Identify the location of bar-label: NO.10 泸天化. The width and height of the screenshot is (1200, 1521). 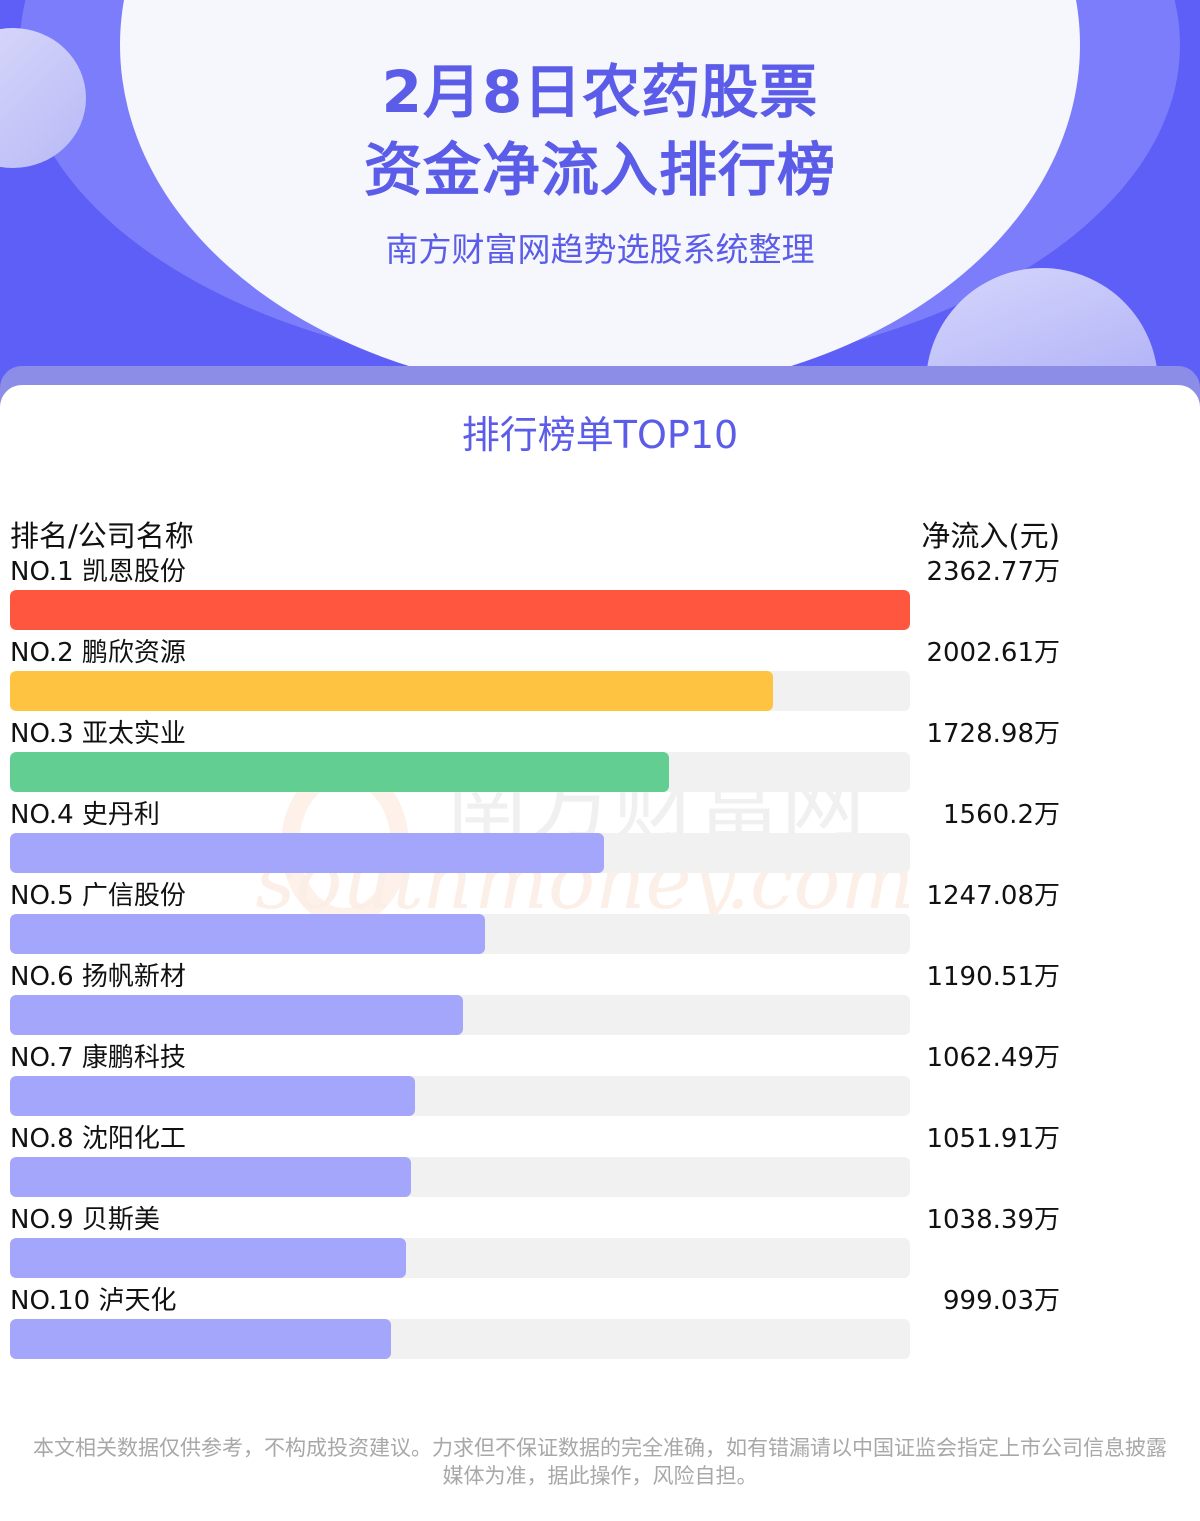
(93, 1301).